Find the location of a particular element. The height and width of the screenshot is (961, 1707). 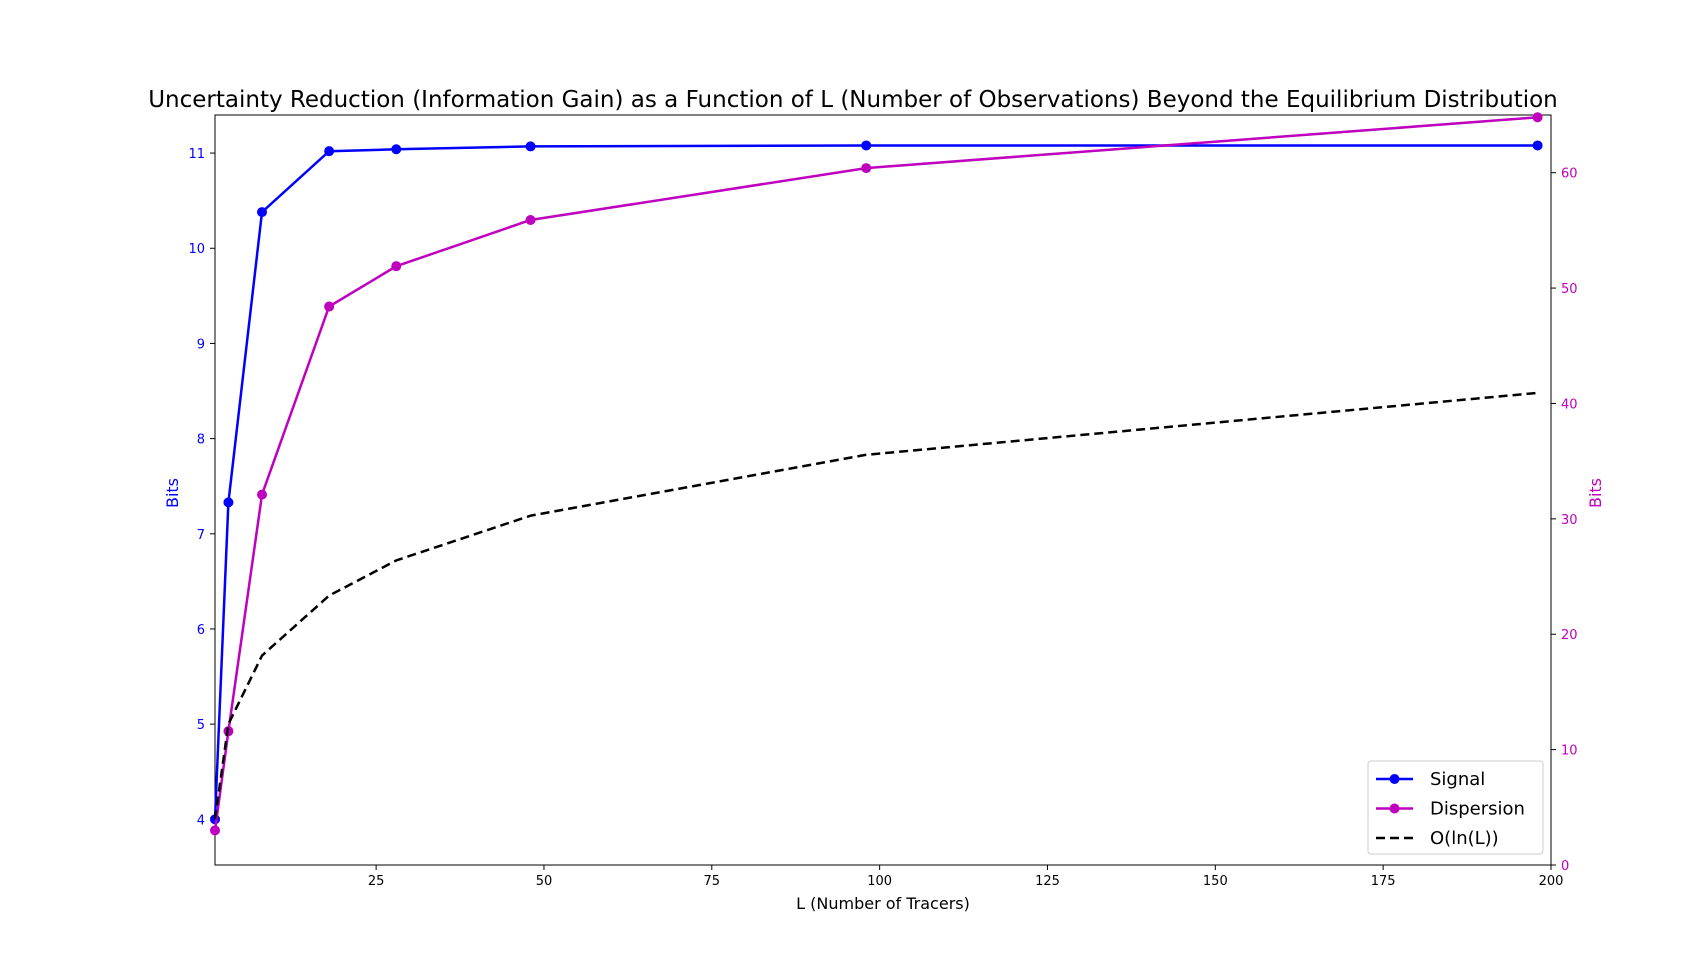

left-y-tick-label: 7 is located at coordinates (201, 535).